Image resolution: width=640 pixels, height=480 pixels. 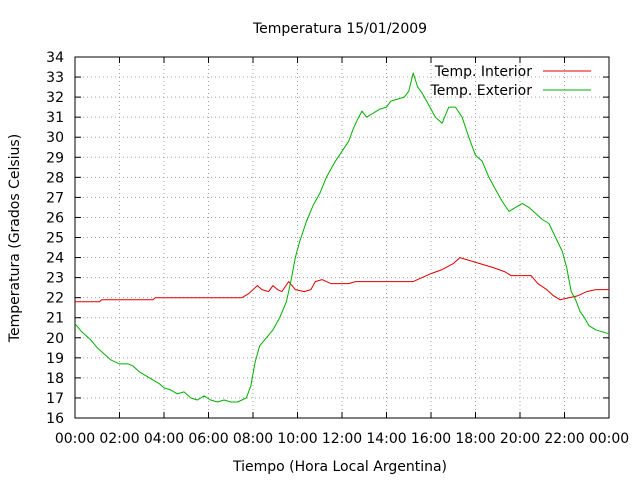 What do you see at coordinates (55, 58) in the screenshot?
I see `y-tick-label: 34` at bounding box center [55, 58].